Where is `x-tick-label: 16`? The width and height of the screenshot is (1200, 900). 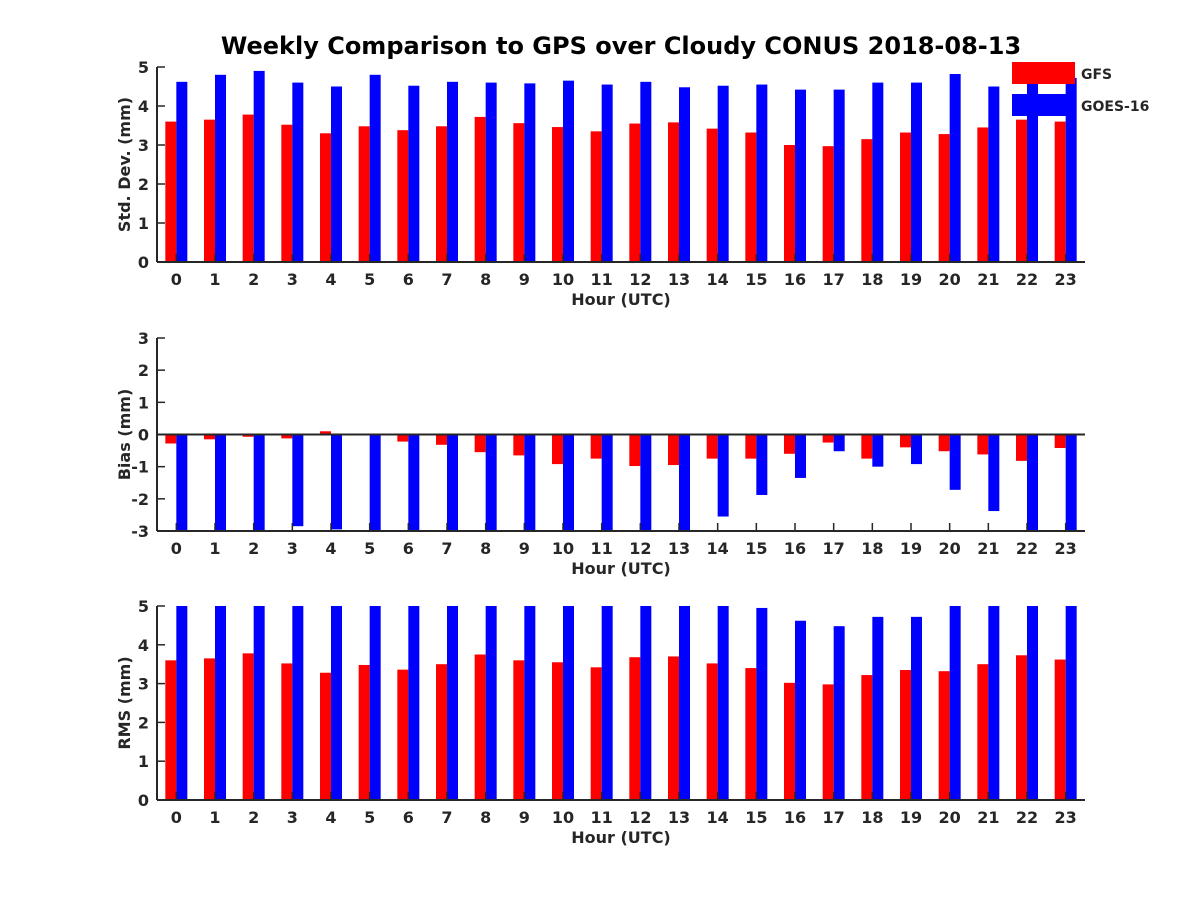 x-tick-label: 16 is located at coordinates (795, 817).